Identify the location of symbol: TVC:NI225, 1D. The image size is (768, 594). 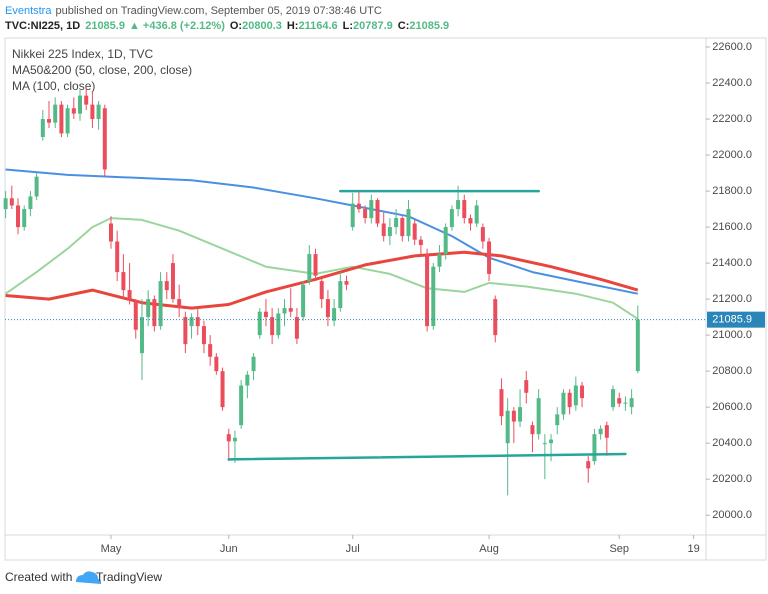
(42, 26).